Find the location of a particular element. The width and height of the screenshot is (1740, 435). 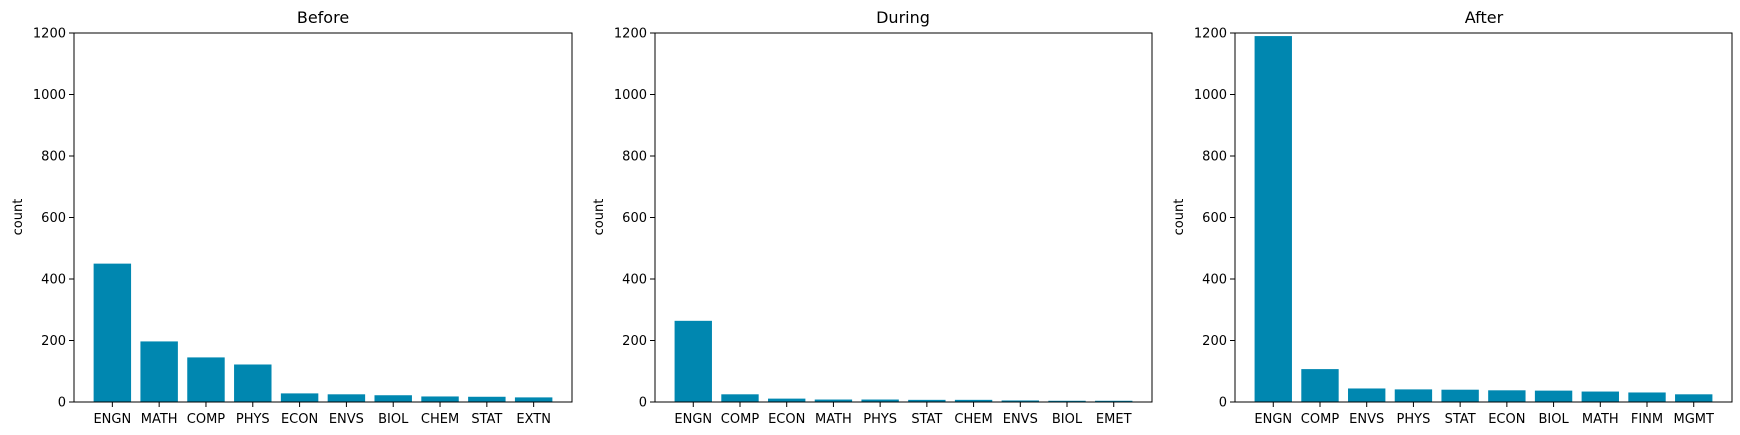

x-tick-label-before-comp: COMP is located at coordinates (206, 419).